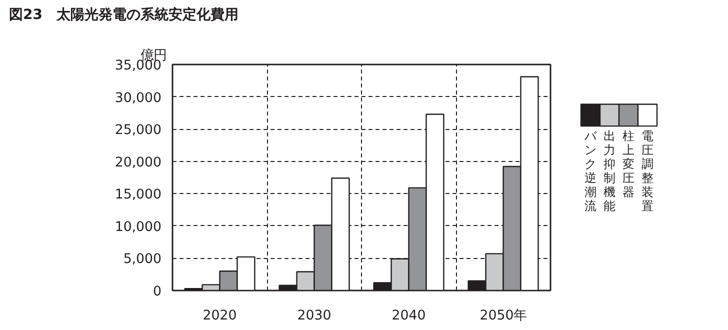  I want to click on x-tick-label: 2050年, so click(503, 316).